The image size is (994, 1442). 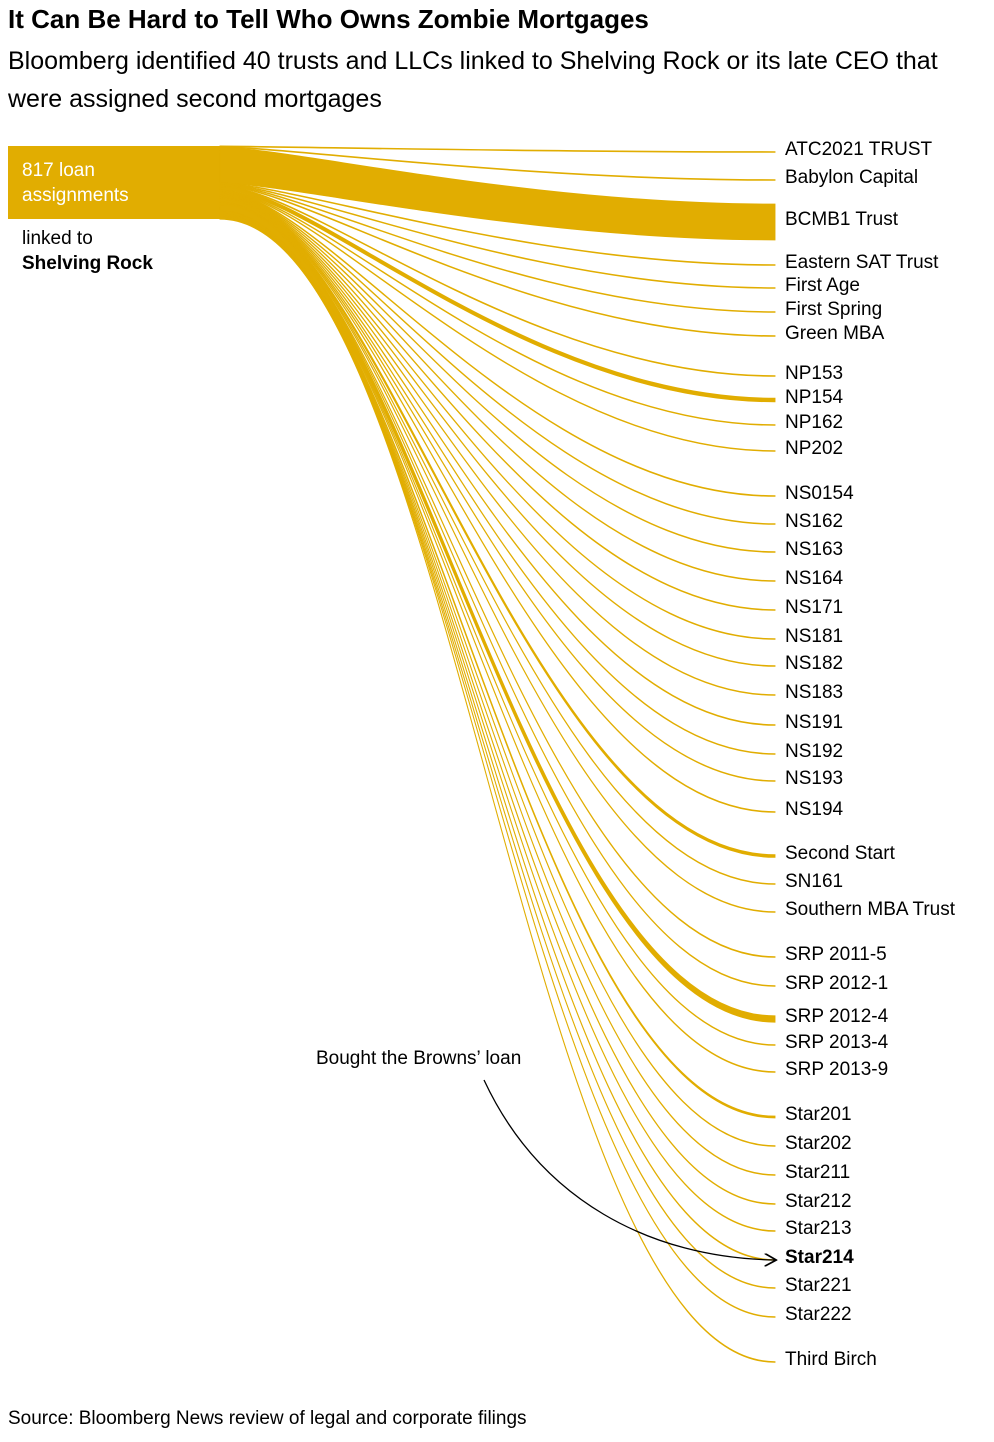 What do you see at coordinates (831, 1359) in the screenshot?
I see `target-label: Third Birch` at bounding box center [831, 1359].